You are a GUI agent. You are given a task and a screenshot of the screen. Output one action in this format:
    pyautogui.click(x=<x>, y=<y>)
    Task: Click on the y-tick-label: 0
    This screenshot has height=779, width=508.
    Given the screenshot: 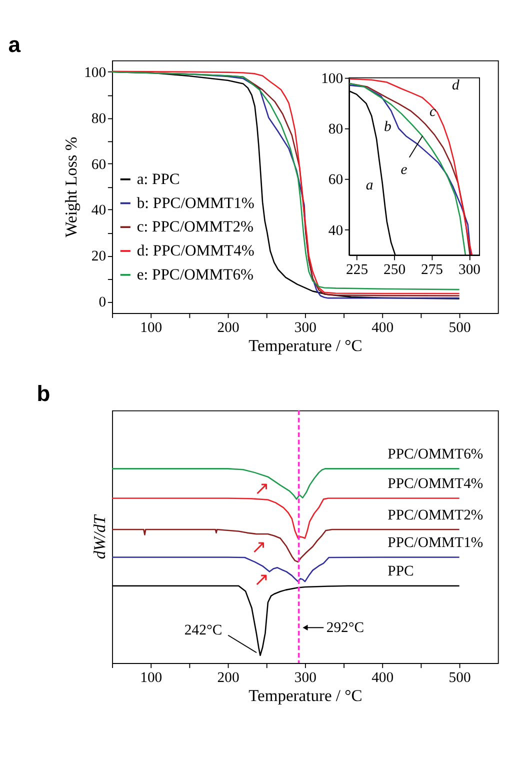 What is the action you would take?
    pyautogui.click(x=102, y=302)
    